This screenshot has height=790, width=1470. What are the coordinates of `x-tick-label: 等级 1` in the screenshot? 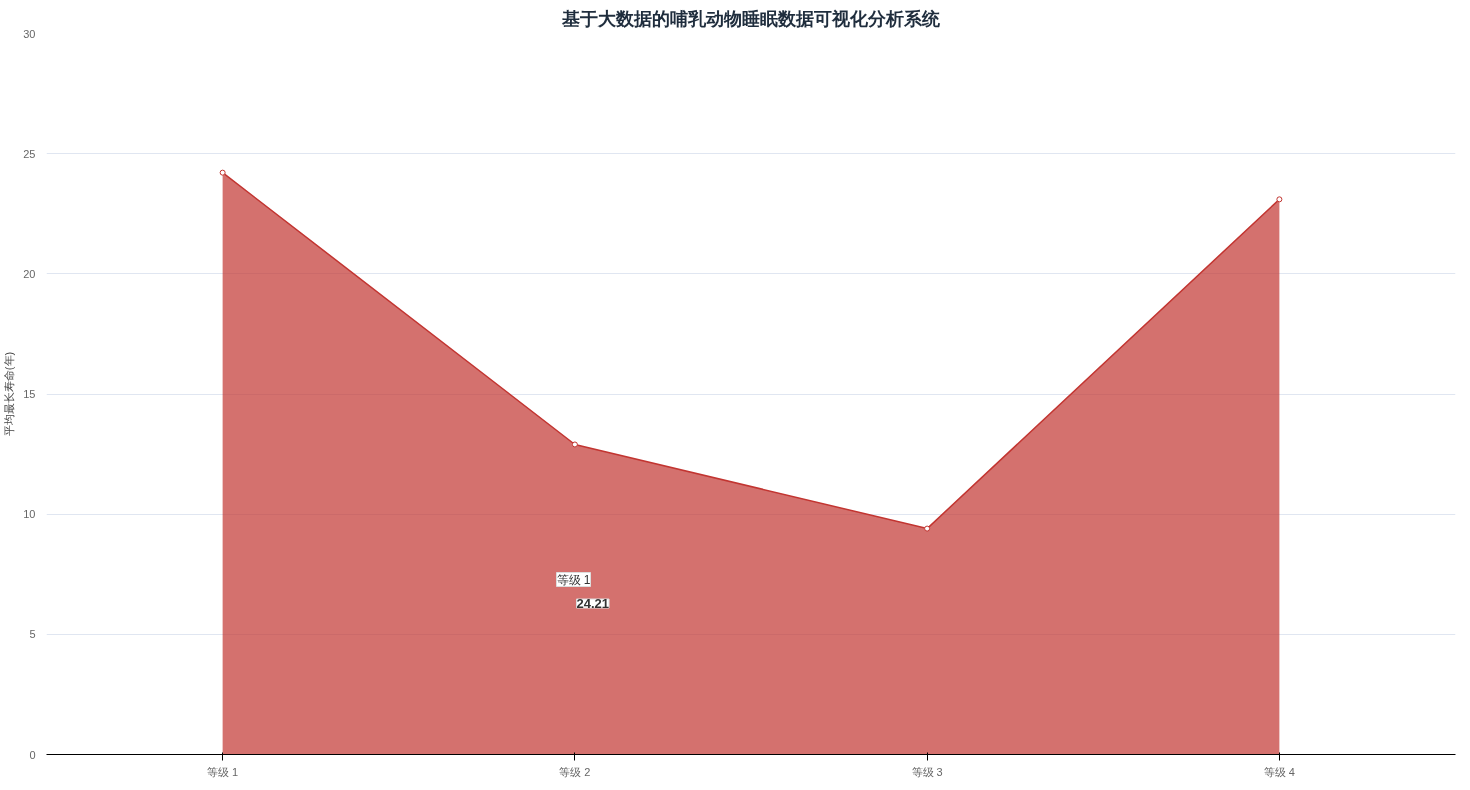 It's located at (223, 771).